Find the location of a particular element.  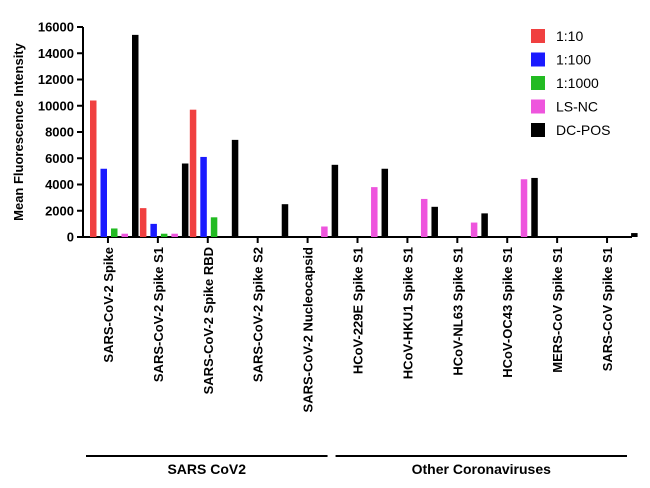

legend-label: LS-NC is located at coordinates (577, 107).